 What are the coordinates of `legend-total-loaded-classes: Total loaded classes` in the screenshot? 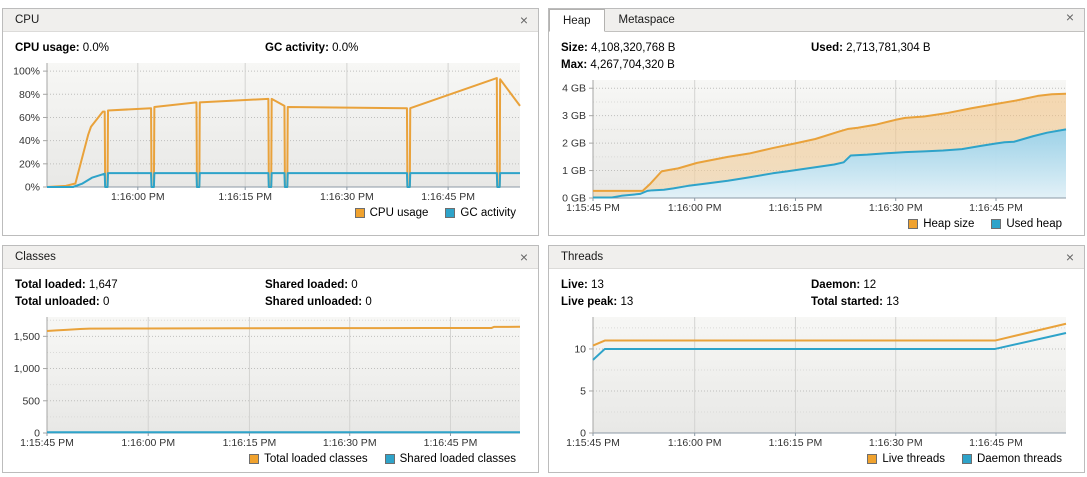 It's located at (308, 459).